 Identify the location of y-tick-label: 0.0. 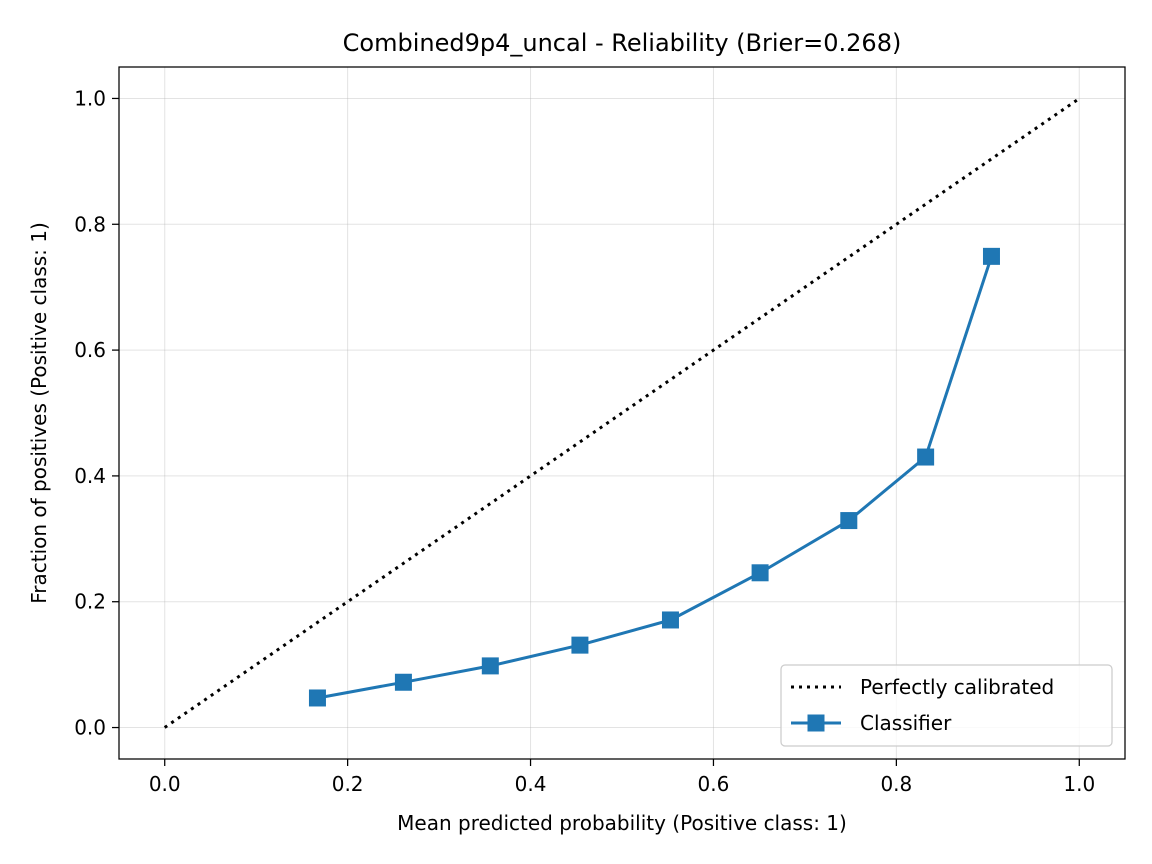
(90, 728).